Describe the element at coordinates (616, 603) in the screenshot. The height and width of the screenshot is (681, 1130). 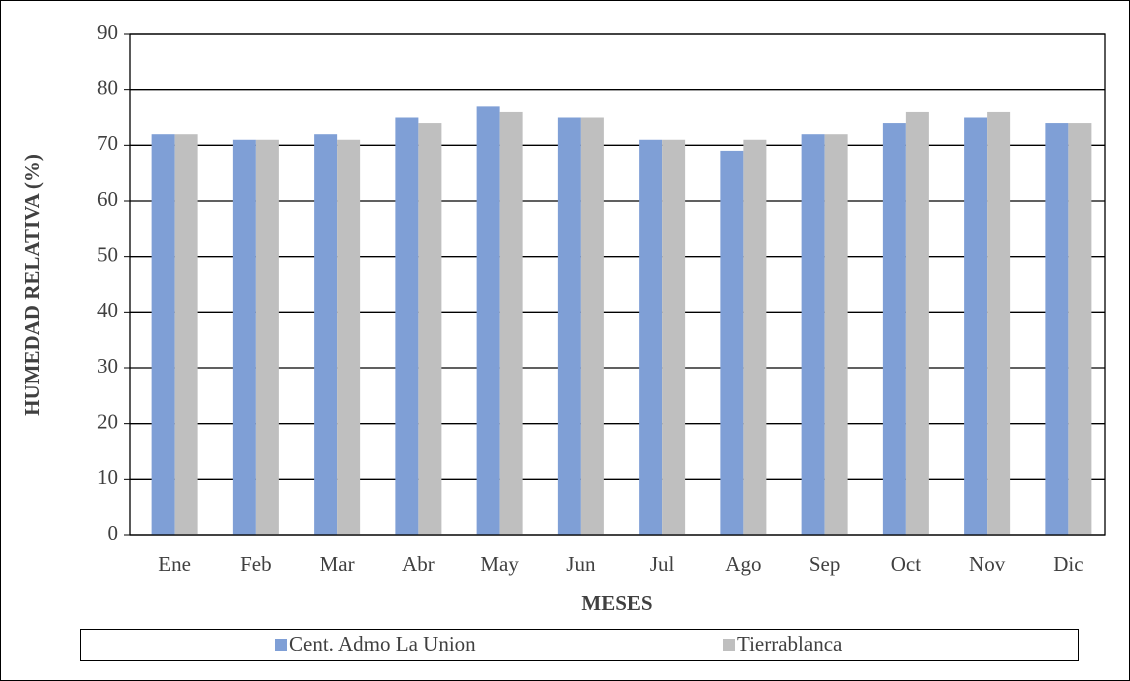
I see `x-axis-label: MESES` at that location.